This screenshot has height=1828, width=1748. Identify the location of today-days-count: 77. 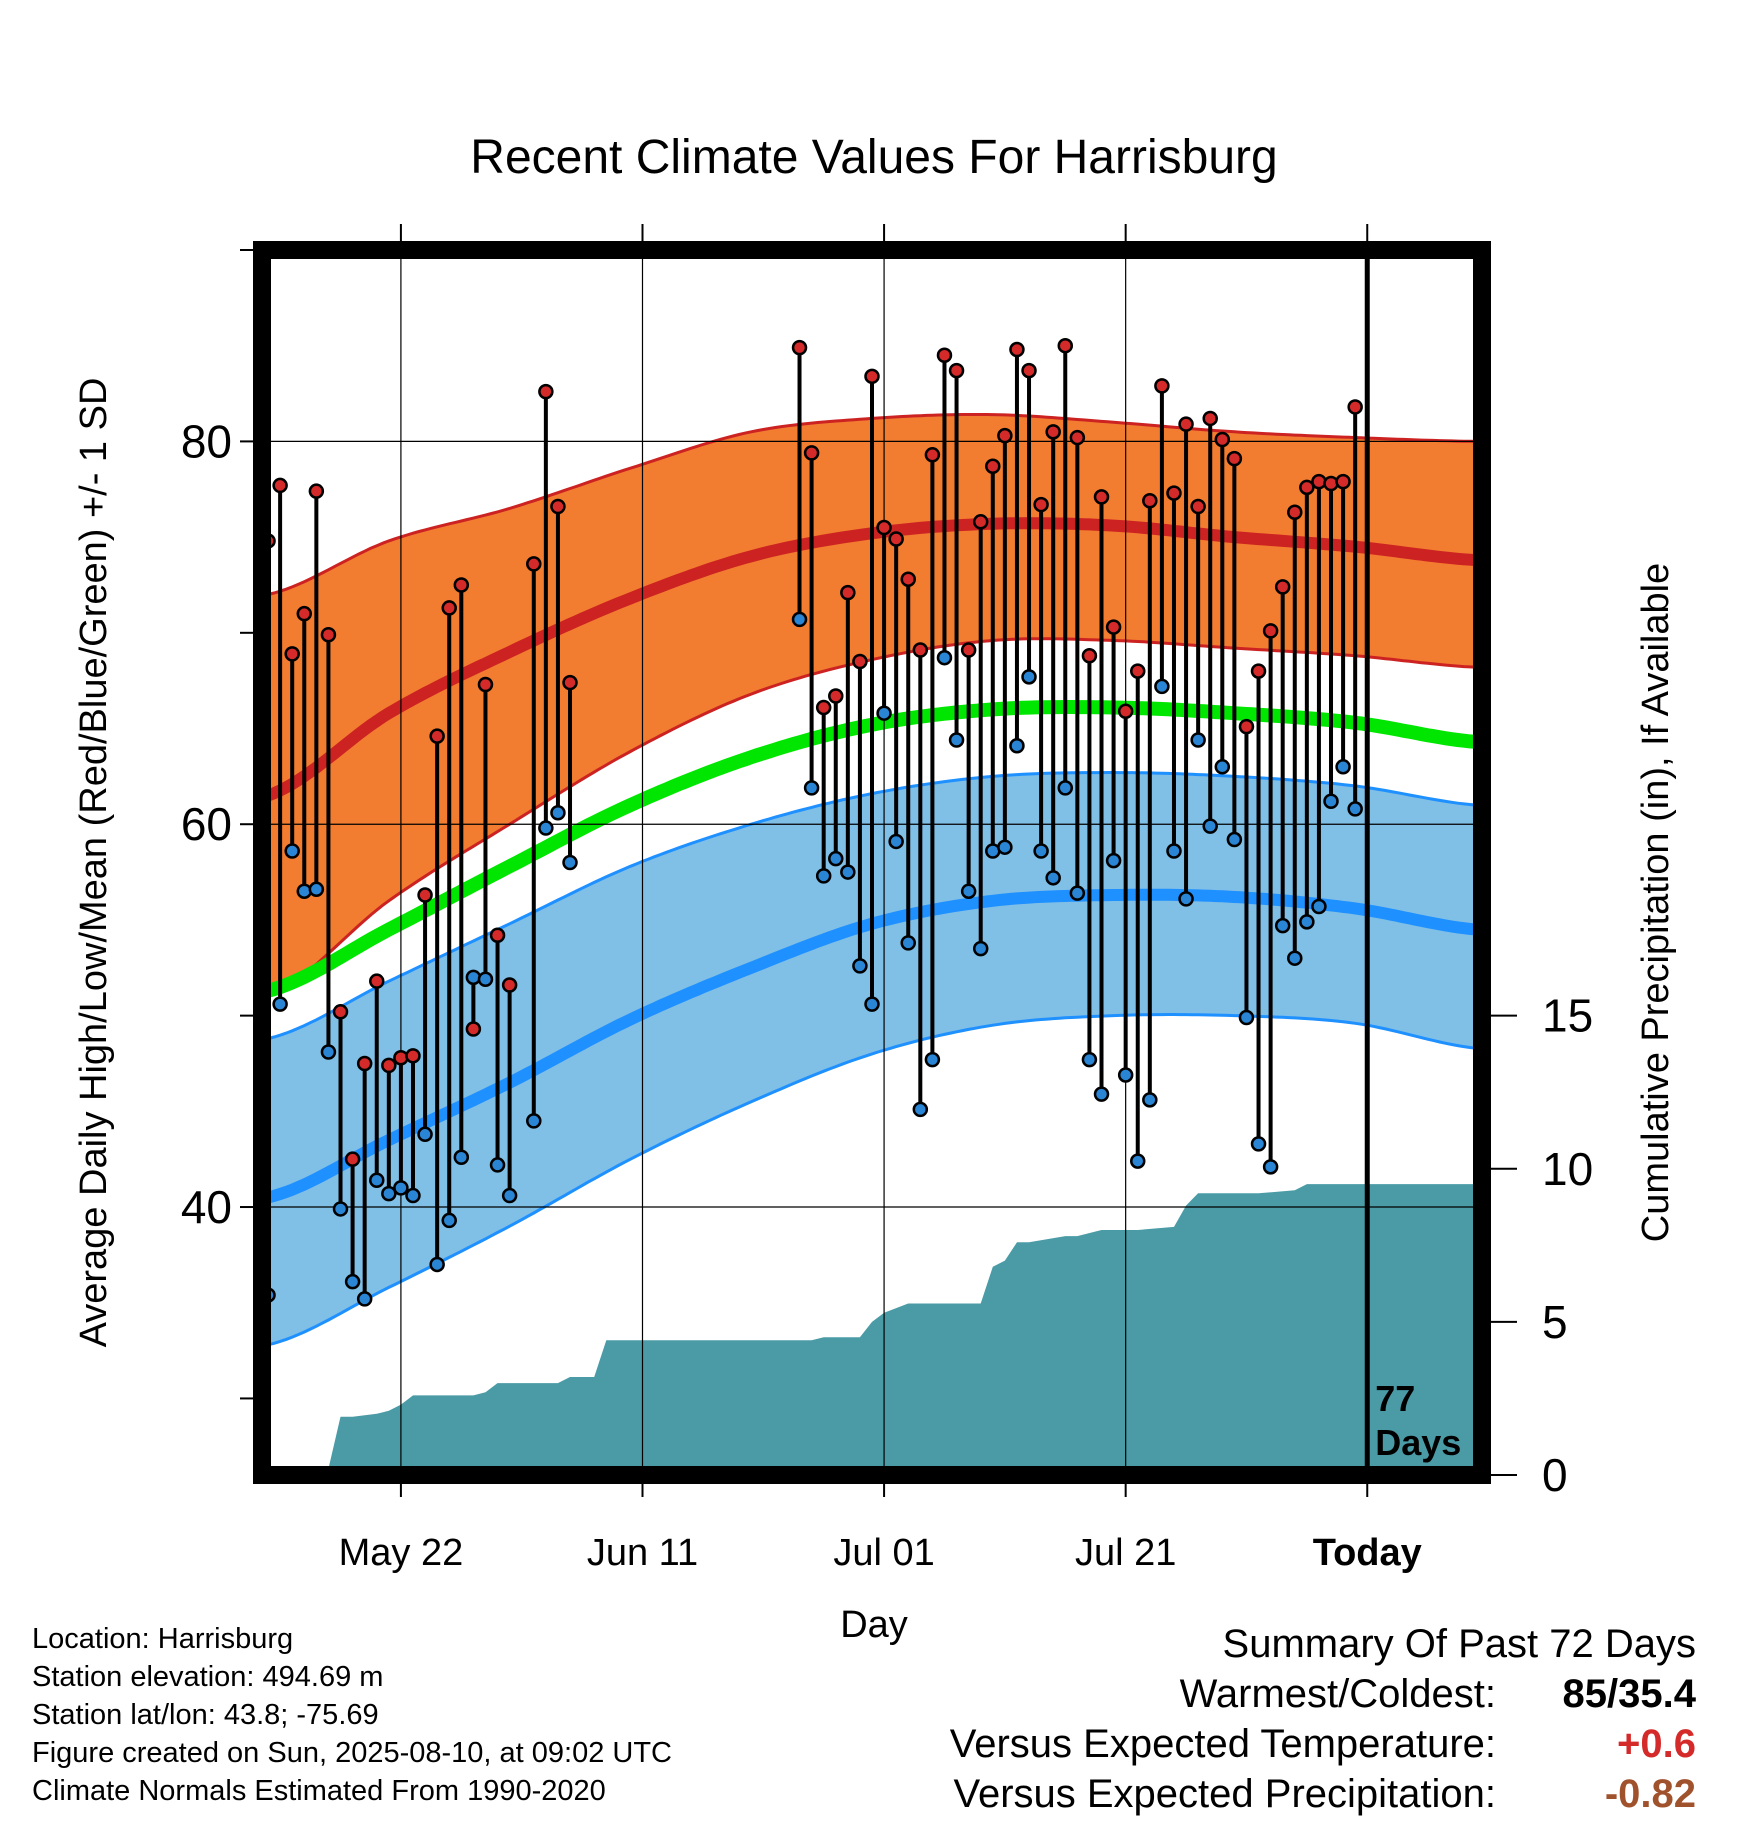
(1395, 1398).